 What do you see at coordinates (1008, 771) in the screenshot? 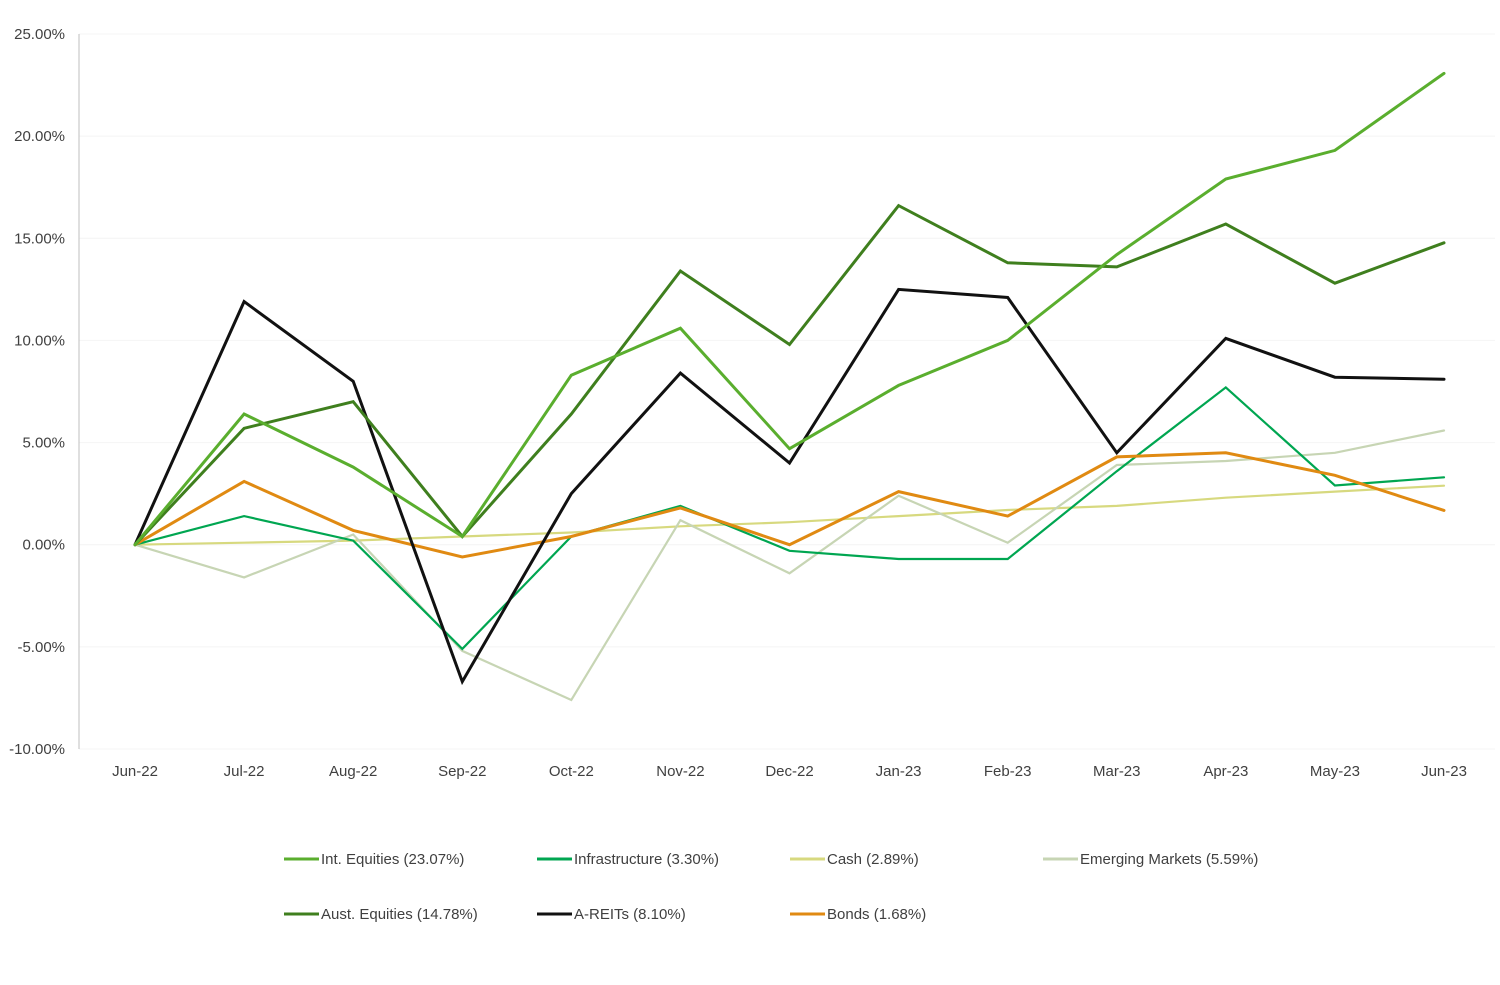
I see `x-tick-label: Feb-23` at bounding box center [1008, 771].